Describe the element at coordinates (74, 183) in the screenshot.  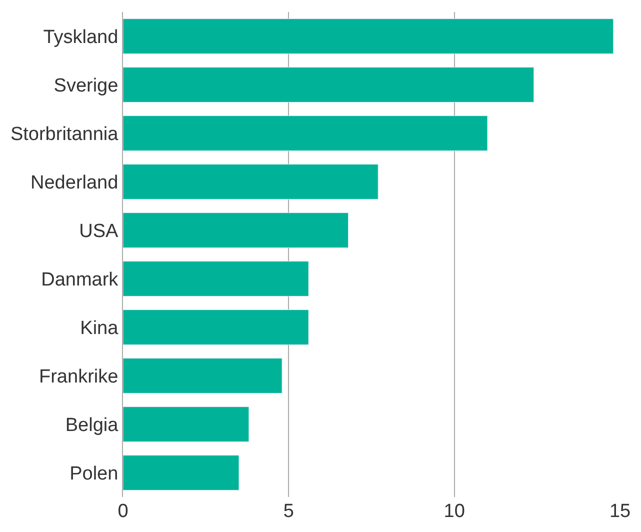
I see `y-tick-label: Nederland` at that location.